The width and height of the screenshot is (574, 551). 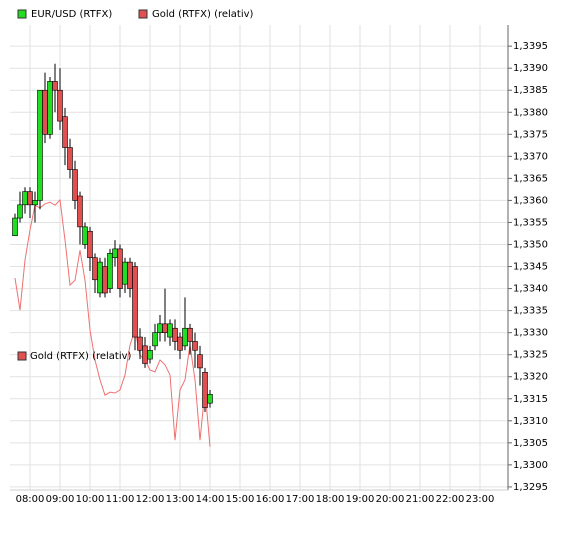 I want to click on y-tick-label: 1,3365, so click(x=530, y=178).